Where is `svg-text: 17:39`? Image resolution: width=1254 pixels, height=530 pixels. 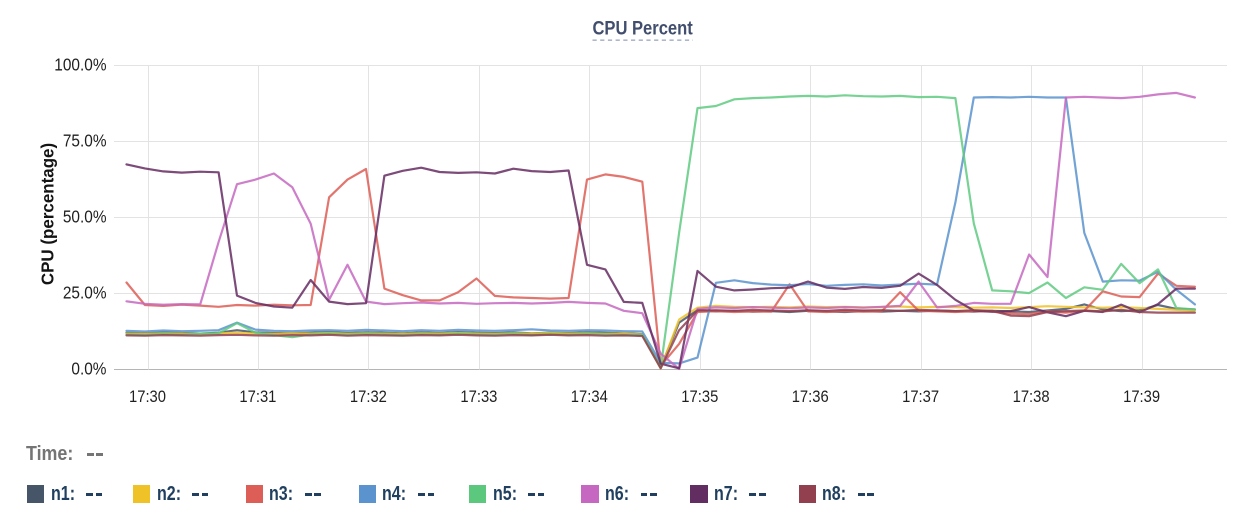 svg-text: 17:39 is located at coordinates (1141, 397).